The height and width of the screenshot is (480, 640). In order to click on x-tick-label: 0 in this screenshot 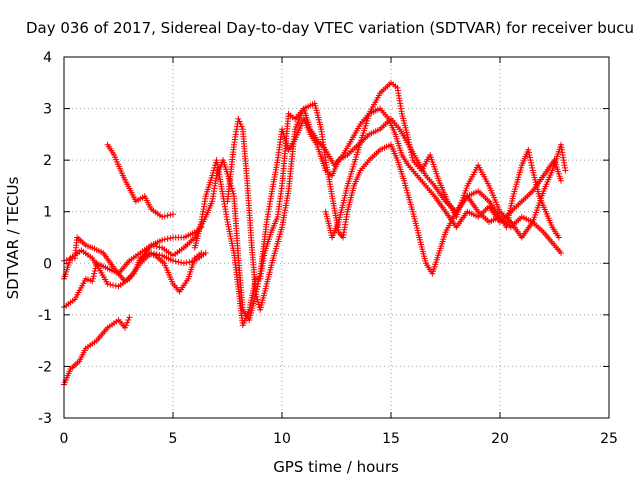, I will do `click(64, 439)`.